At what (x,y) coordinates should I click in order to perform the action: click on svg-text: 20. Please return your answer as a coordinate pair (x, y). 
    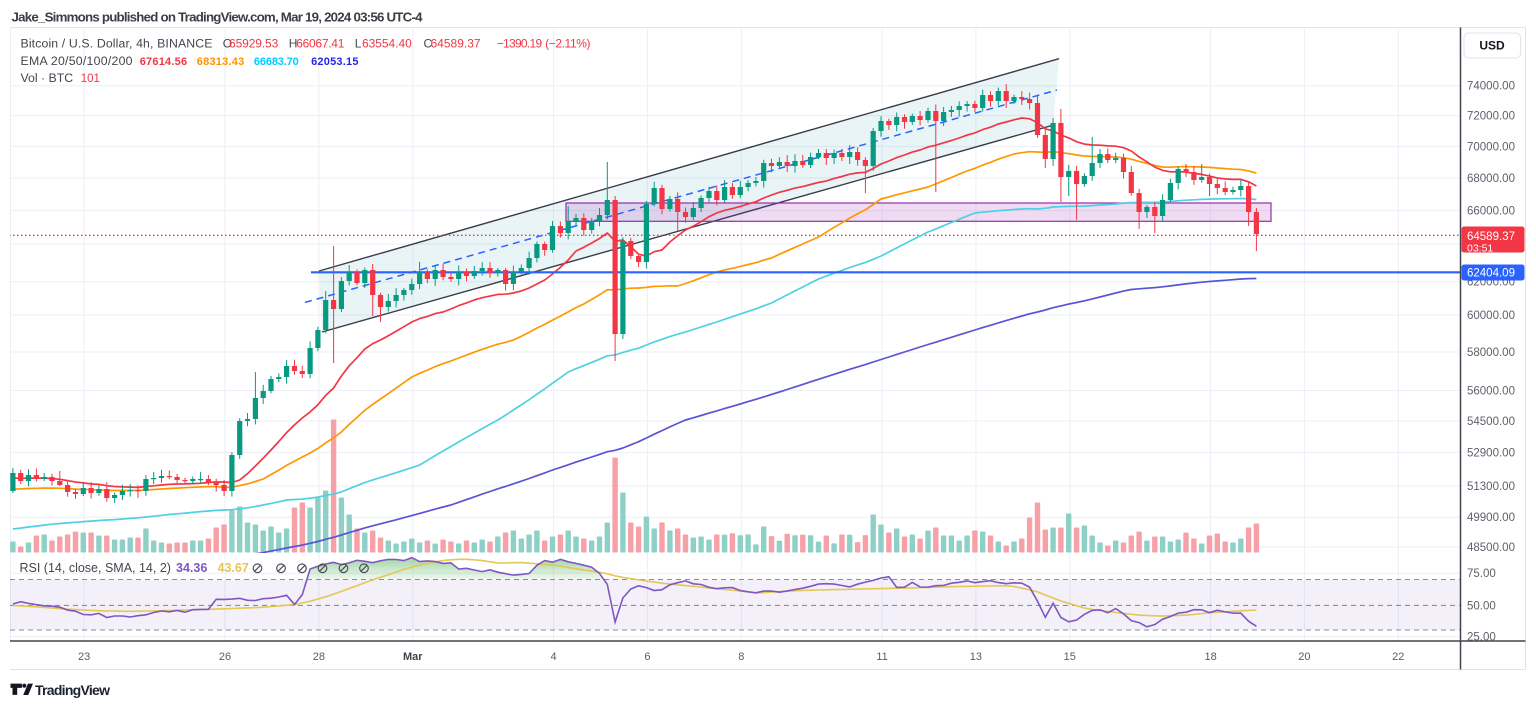
    Looking at the image, I should click on (1304, 657).